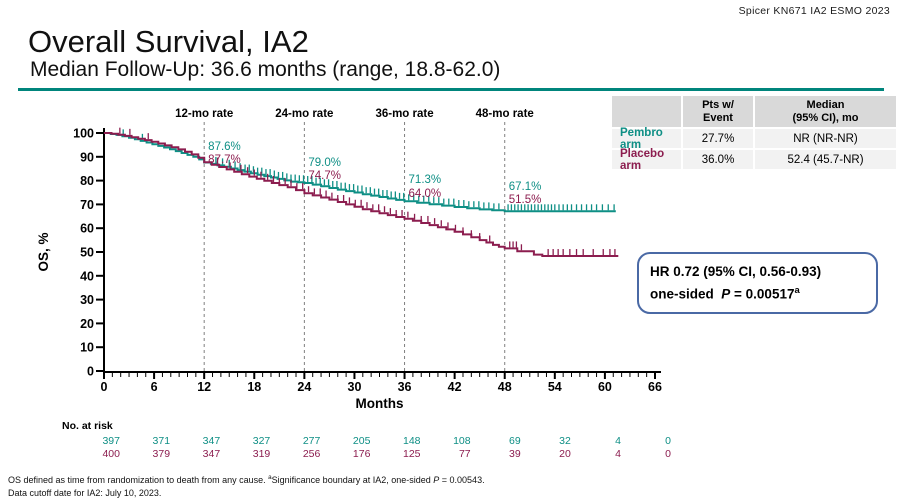 The height and width of the screenshot is (504, 900). I want to click on at-risk-value: 319, so click(262, 454).